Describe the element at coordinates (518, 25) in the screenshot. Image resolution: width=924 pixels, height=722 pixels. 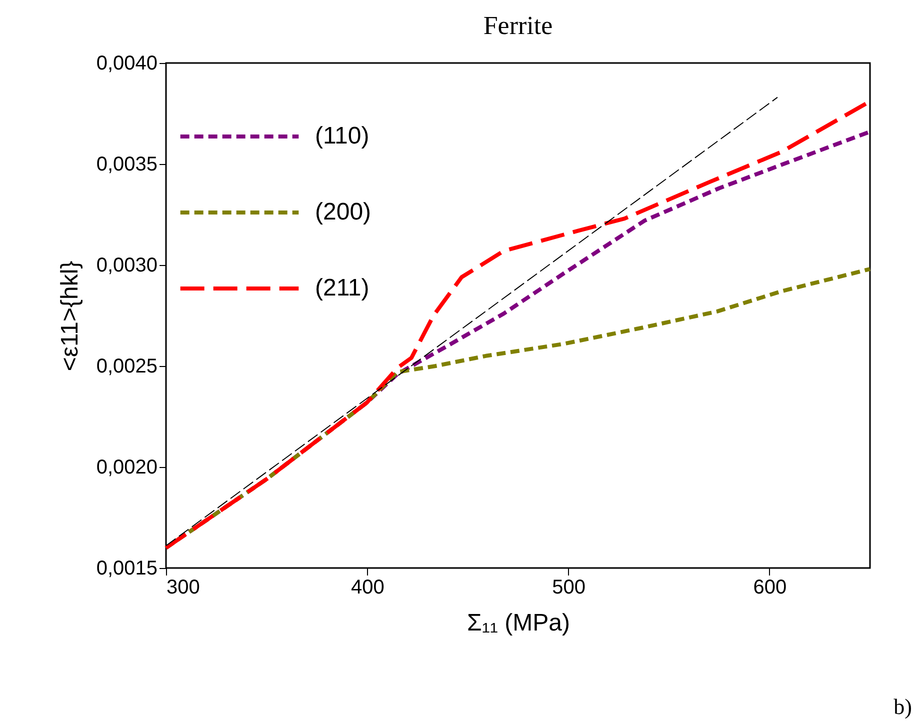
I see `chart-title: Ferrite` at that location.